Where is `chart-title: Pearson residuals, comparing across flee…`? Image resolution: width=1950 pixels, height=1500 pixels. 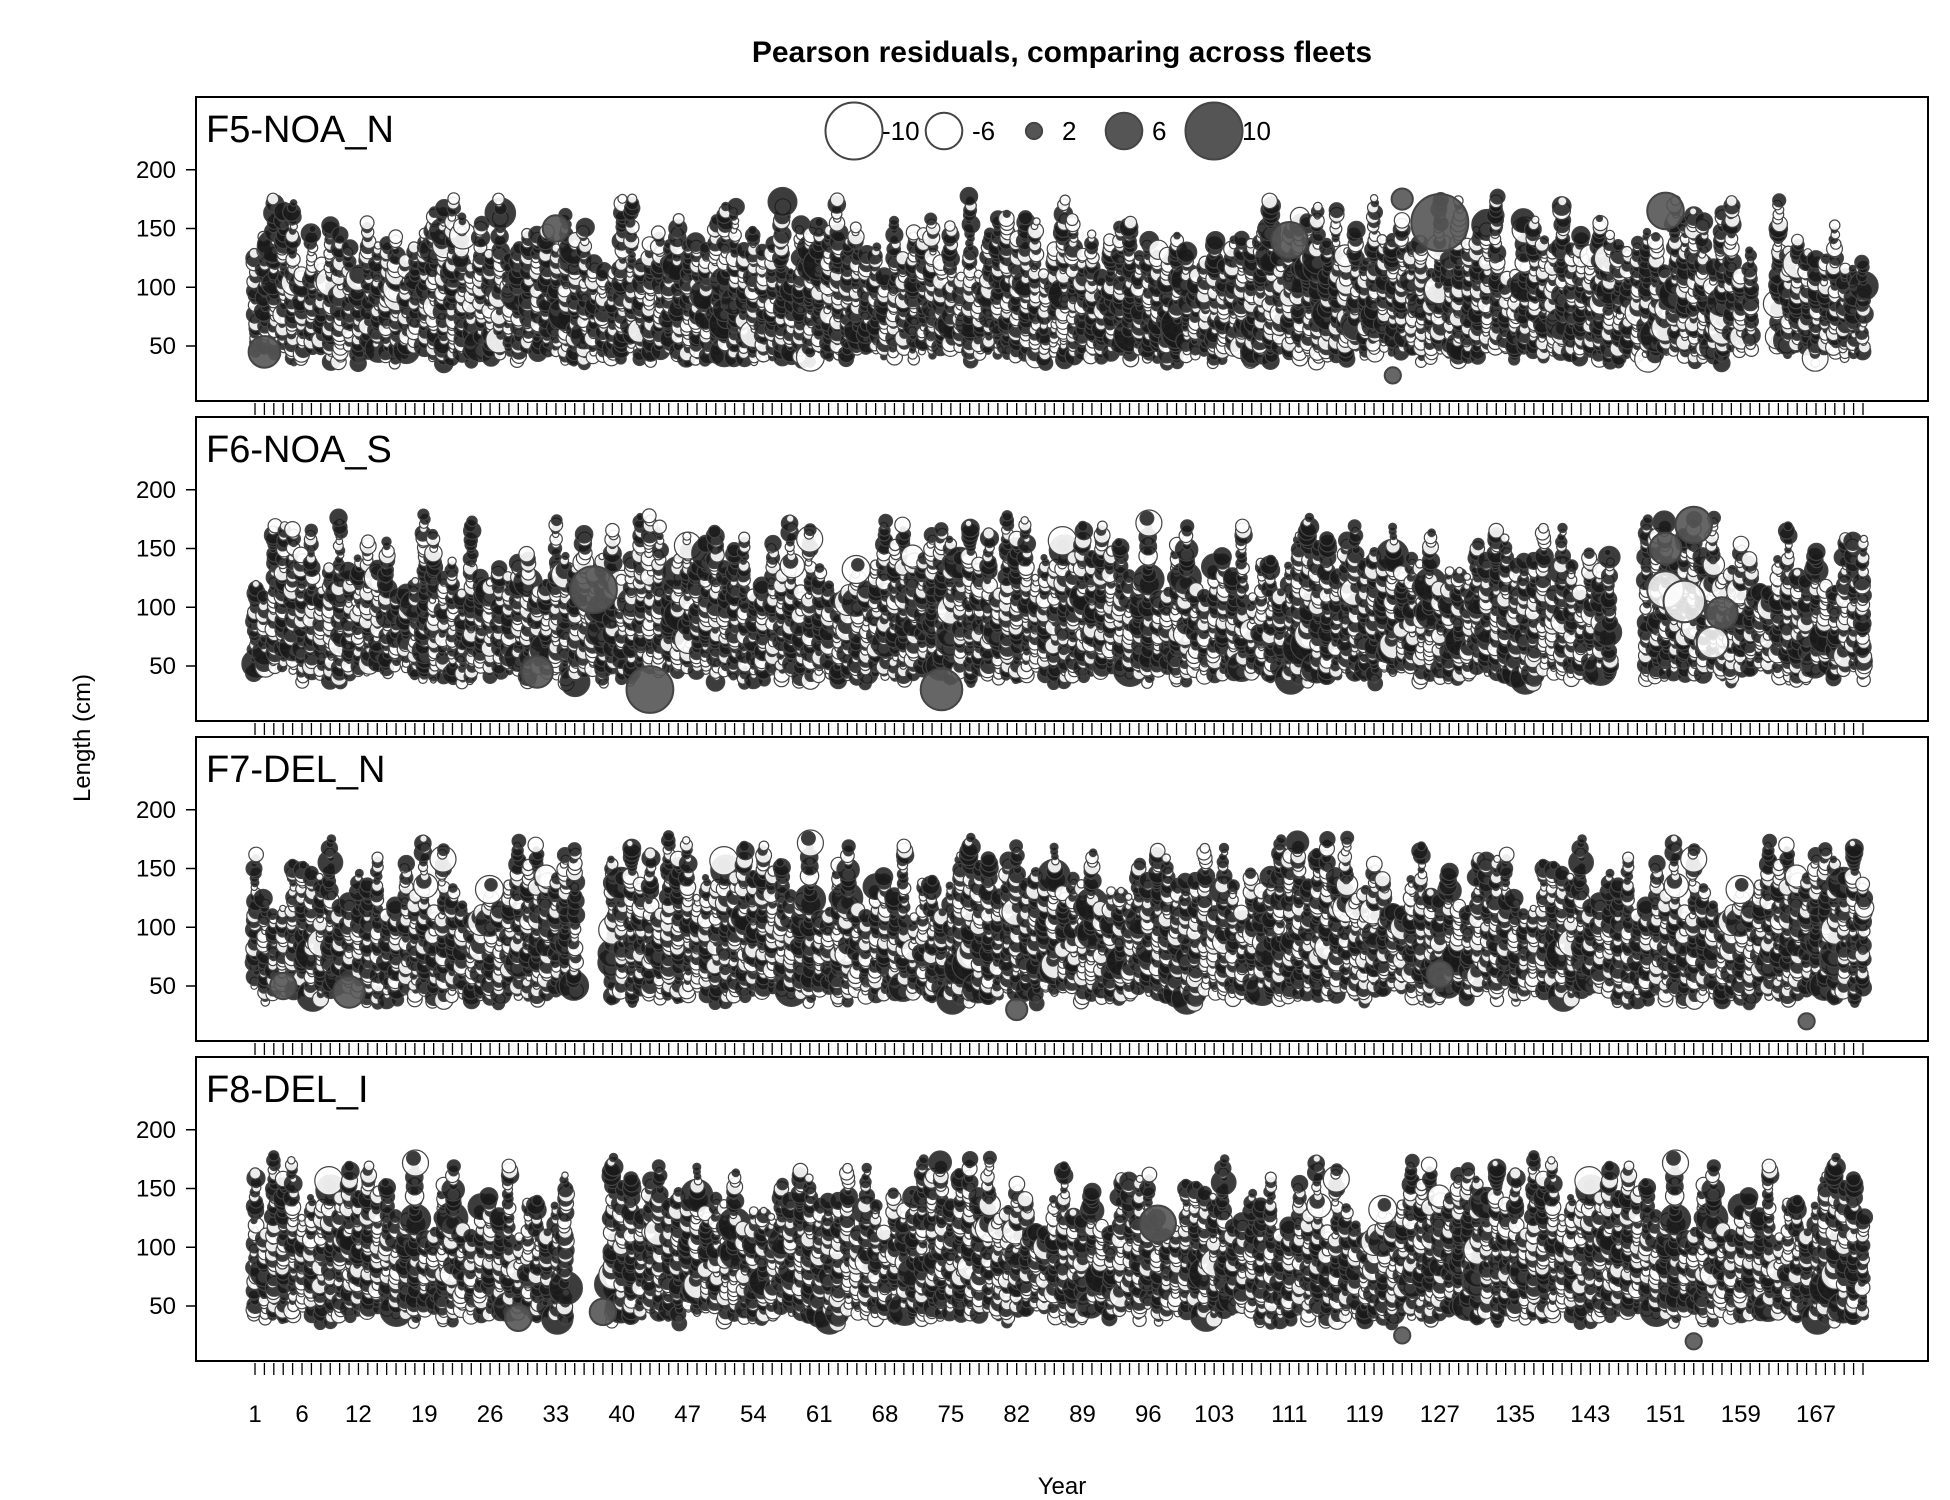 chart-title: Pearson residuals, comparing across flee… is located at coordinates (1062, 52).